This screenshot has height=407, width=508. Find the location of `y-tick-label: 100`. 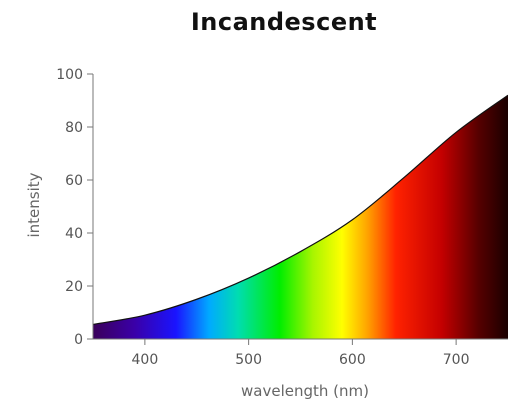

y-tick-label: 100 is located at coordinates (69, 75).